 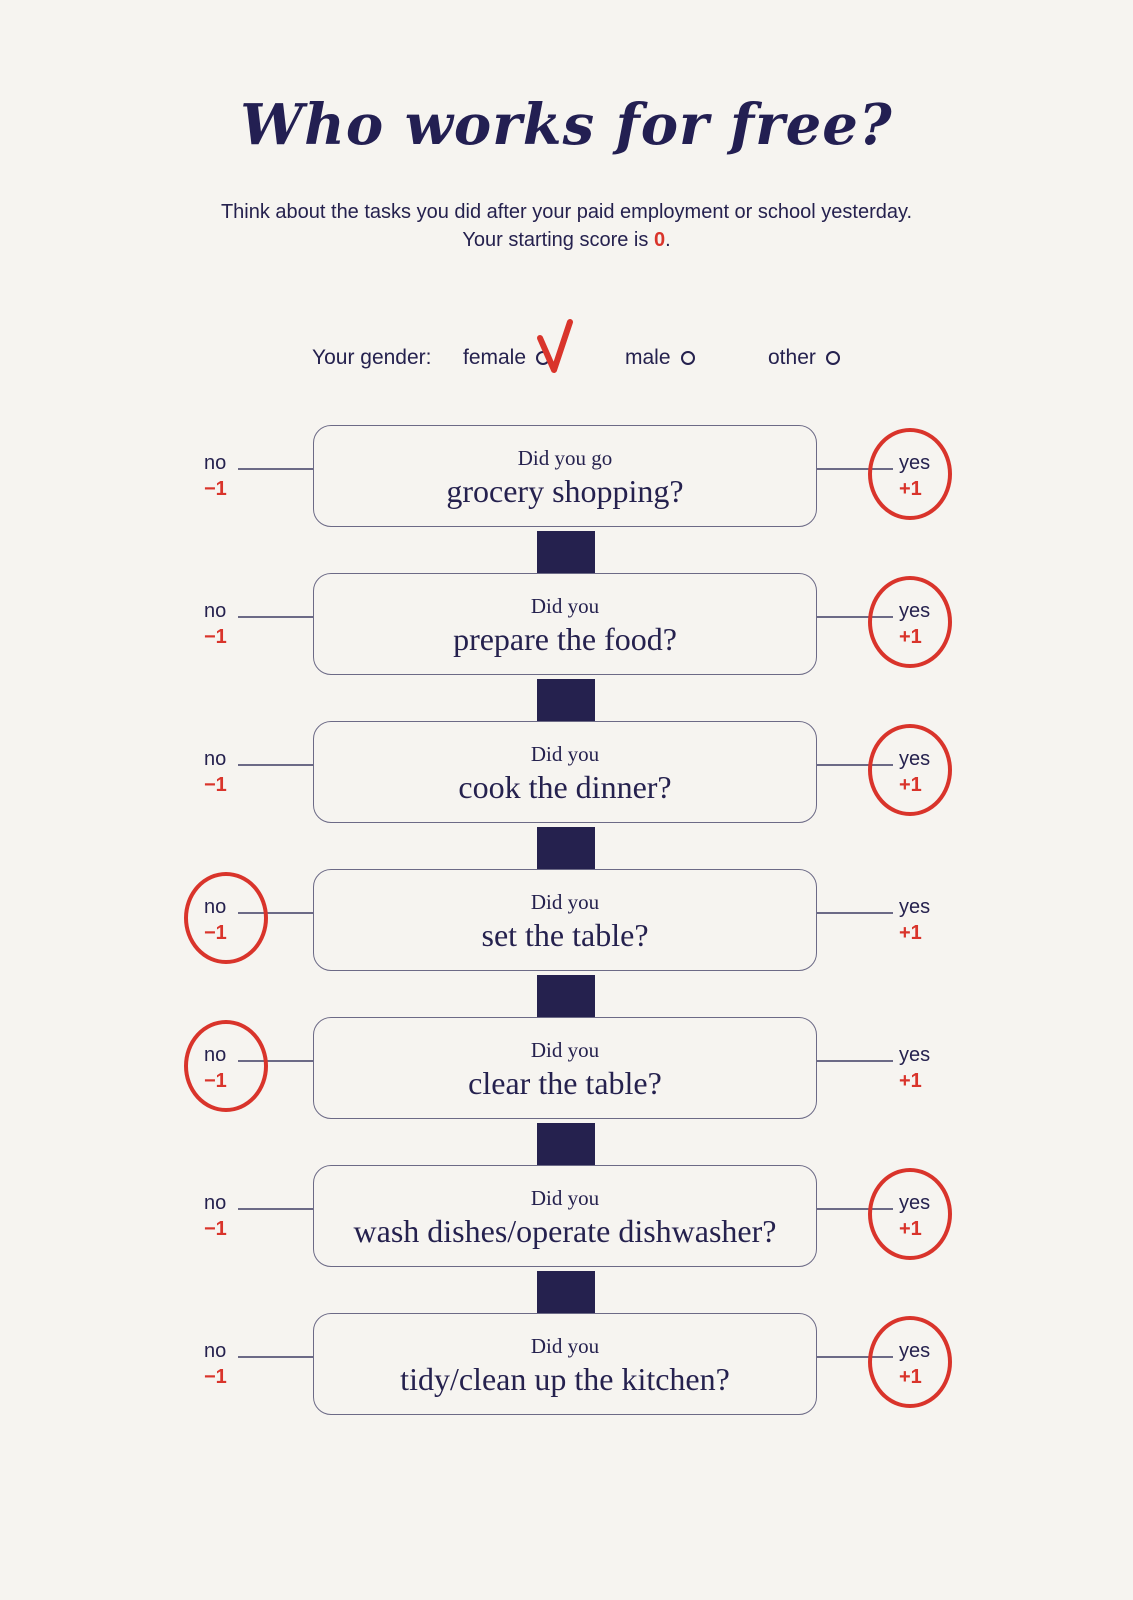 I want to click on gender-option-label: male, so click(x=648, y=357).